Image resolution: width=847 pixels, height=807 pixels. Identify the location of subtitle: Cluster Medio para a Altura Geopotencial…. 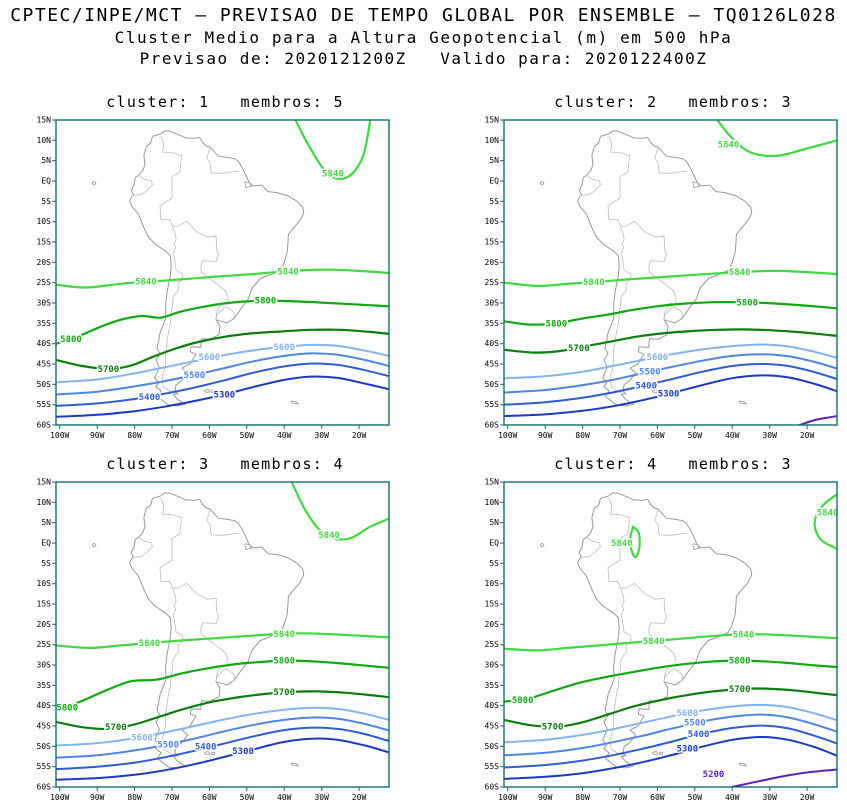
(423, 37).